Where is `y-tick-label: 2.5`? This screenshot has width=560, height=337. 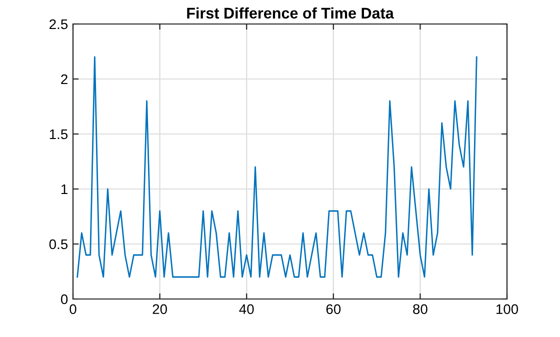 y-tick-label: 2.5 is located at coordinates (59, 24).